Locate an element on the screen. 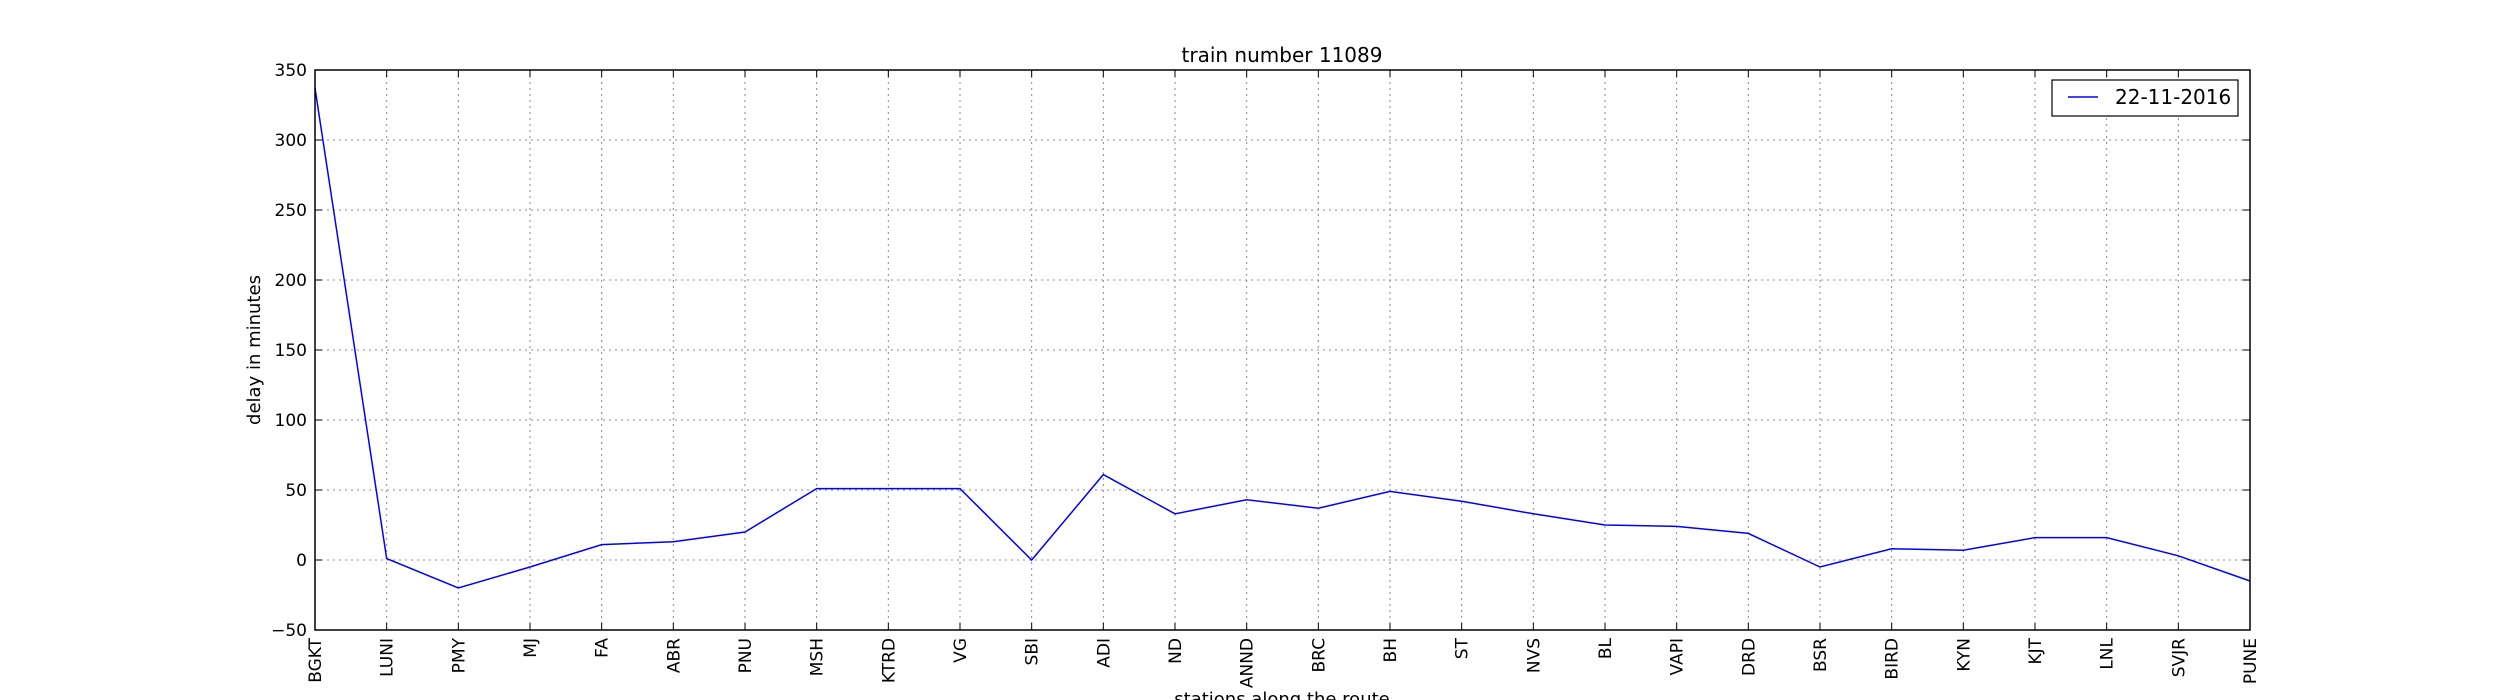 This screenshot has width=2500, height=700. x-tick-label: ND is located at coordinates (1176, 651).